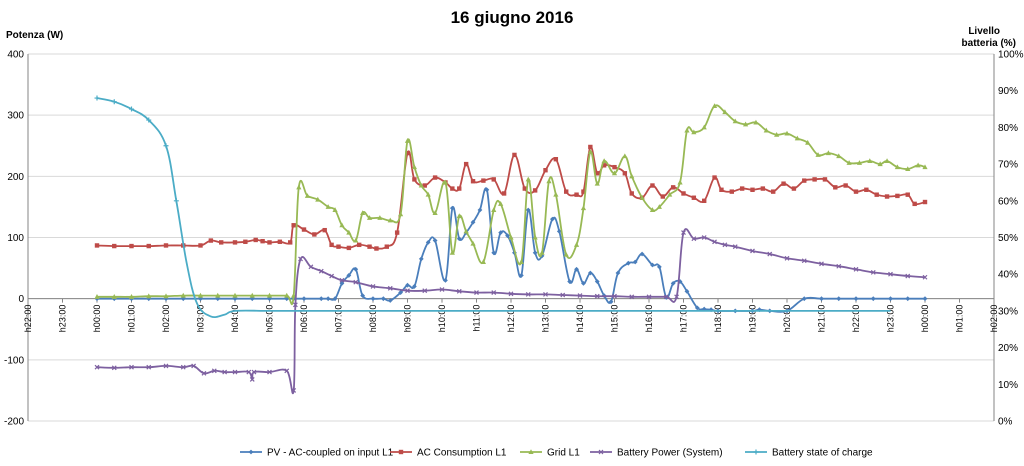  What do you see at coordinates (1008, 91) in the screenshot?
I see `y-right-tick-label: 90%` at bounding box center [1008, 91].